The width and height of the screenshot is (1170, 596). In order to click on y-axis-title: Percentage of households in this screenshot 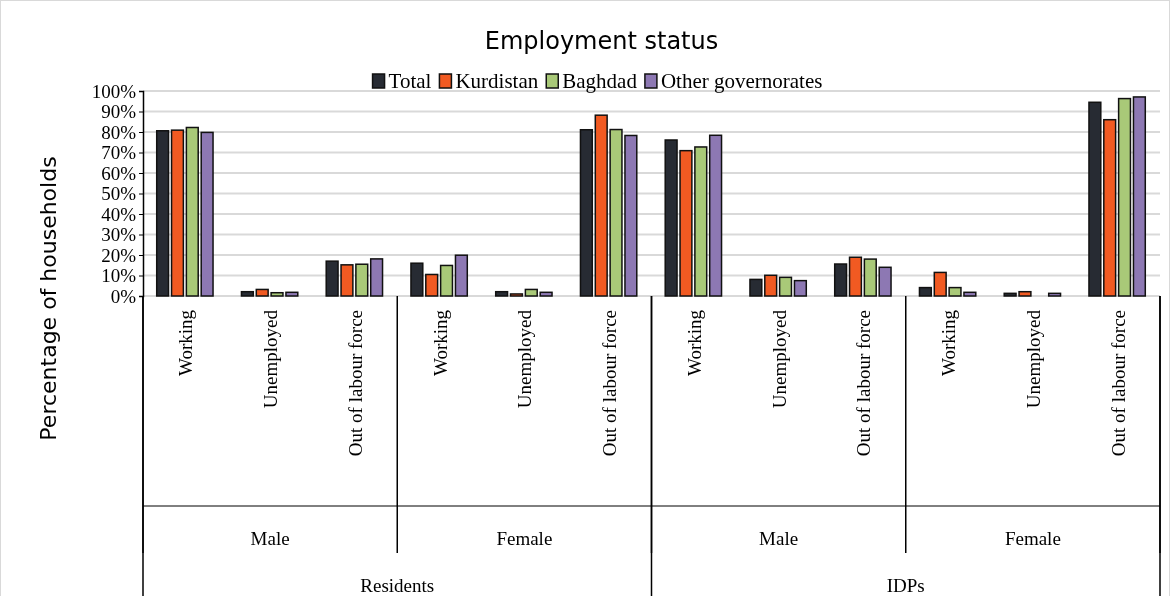, I will do `click(48, 298)`.